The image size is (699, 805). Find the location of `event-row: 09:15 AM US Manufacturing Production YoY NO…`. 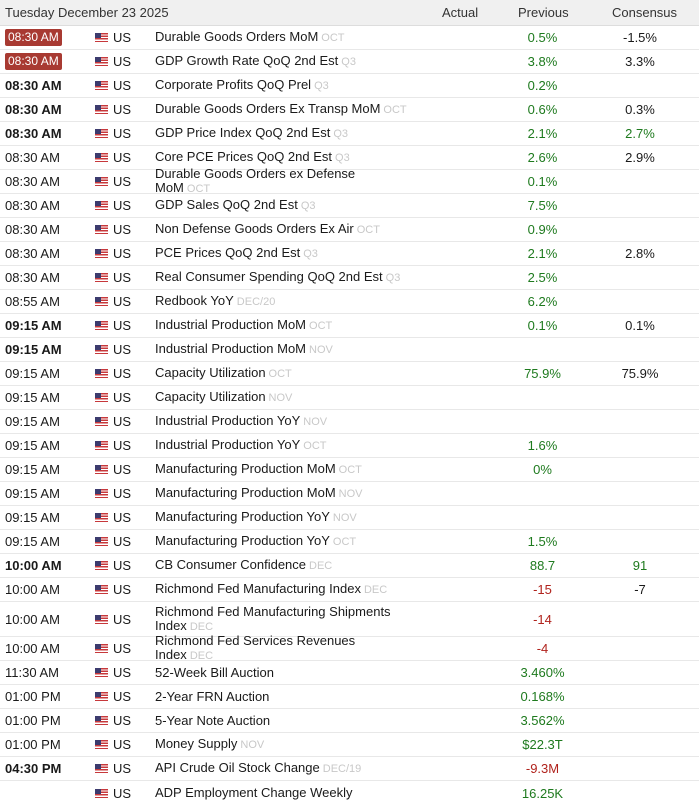

event-row: 09:15 AM US Manufacturing Production YoY NO… is located at coordinates (349, 518).